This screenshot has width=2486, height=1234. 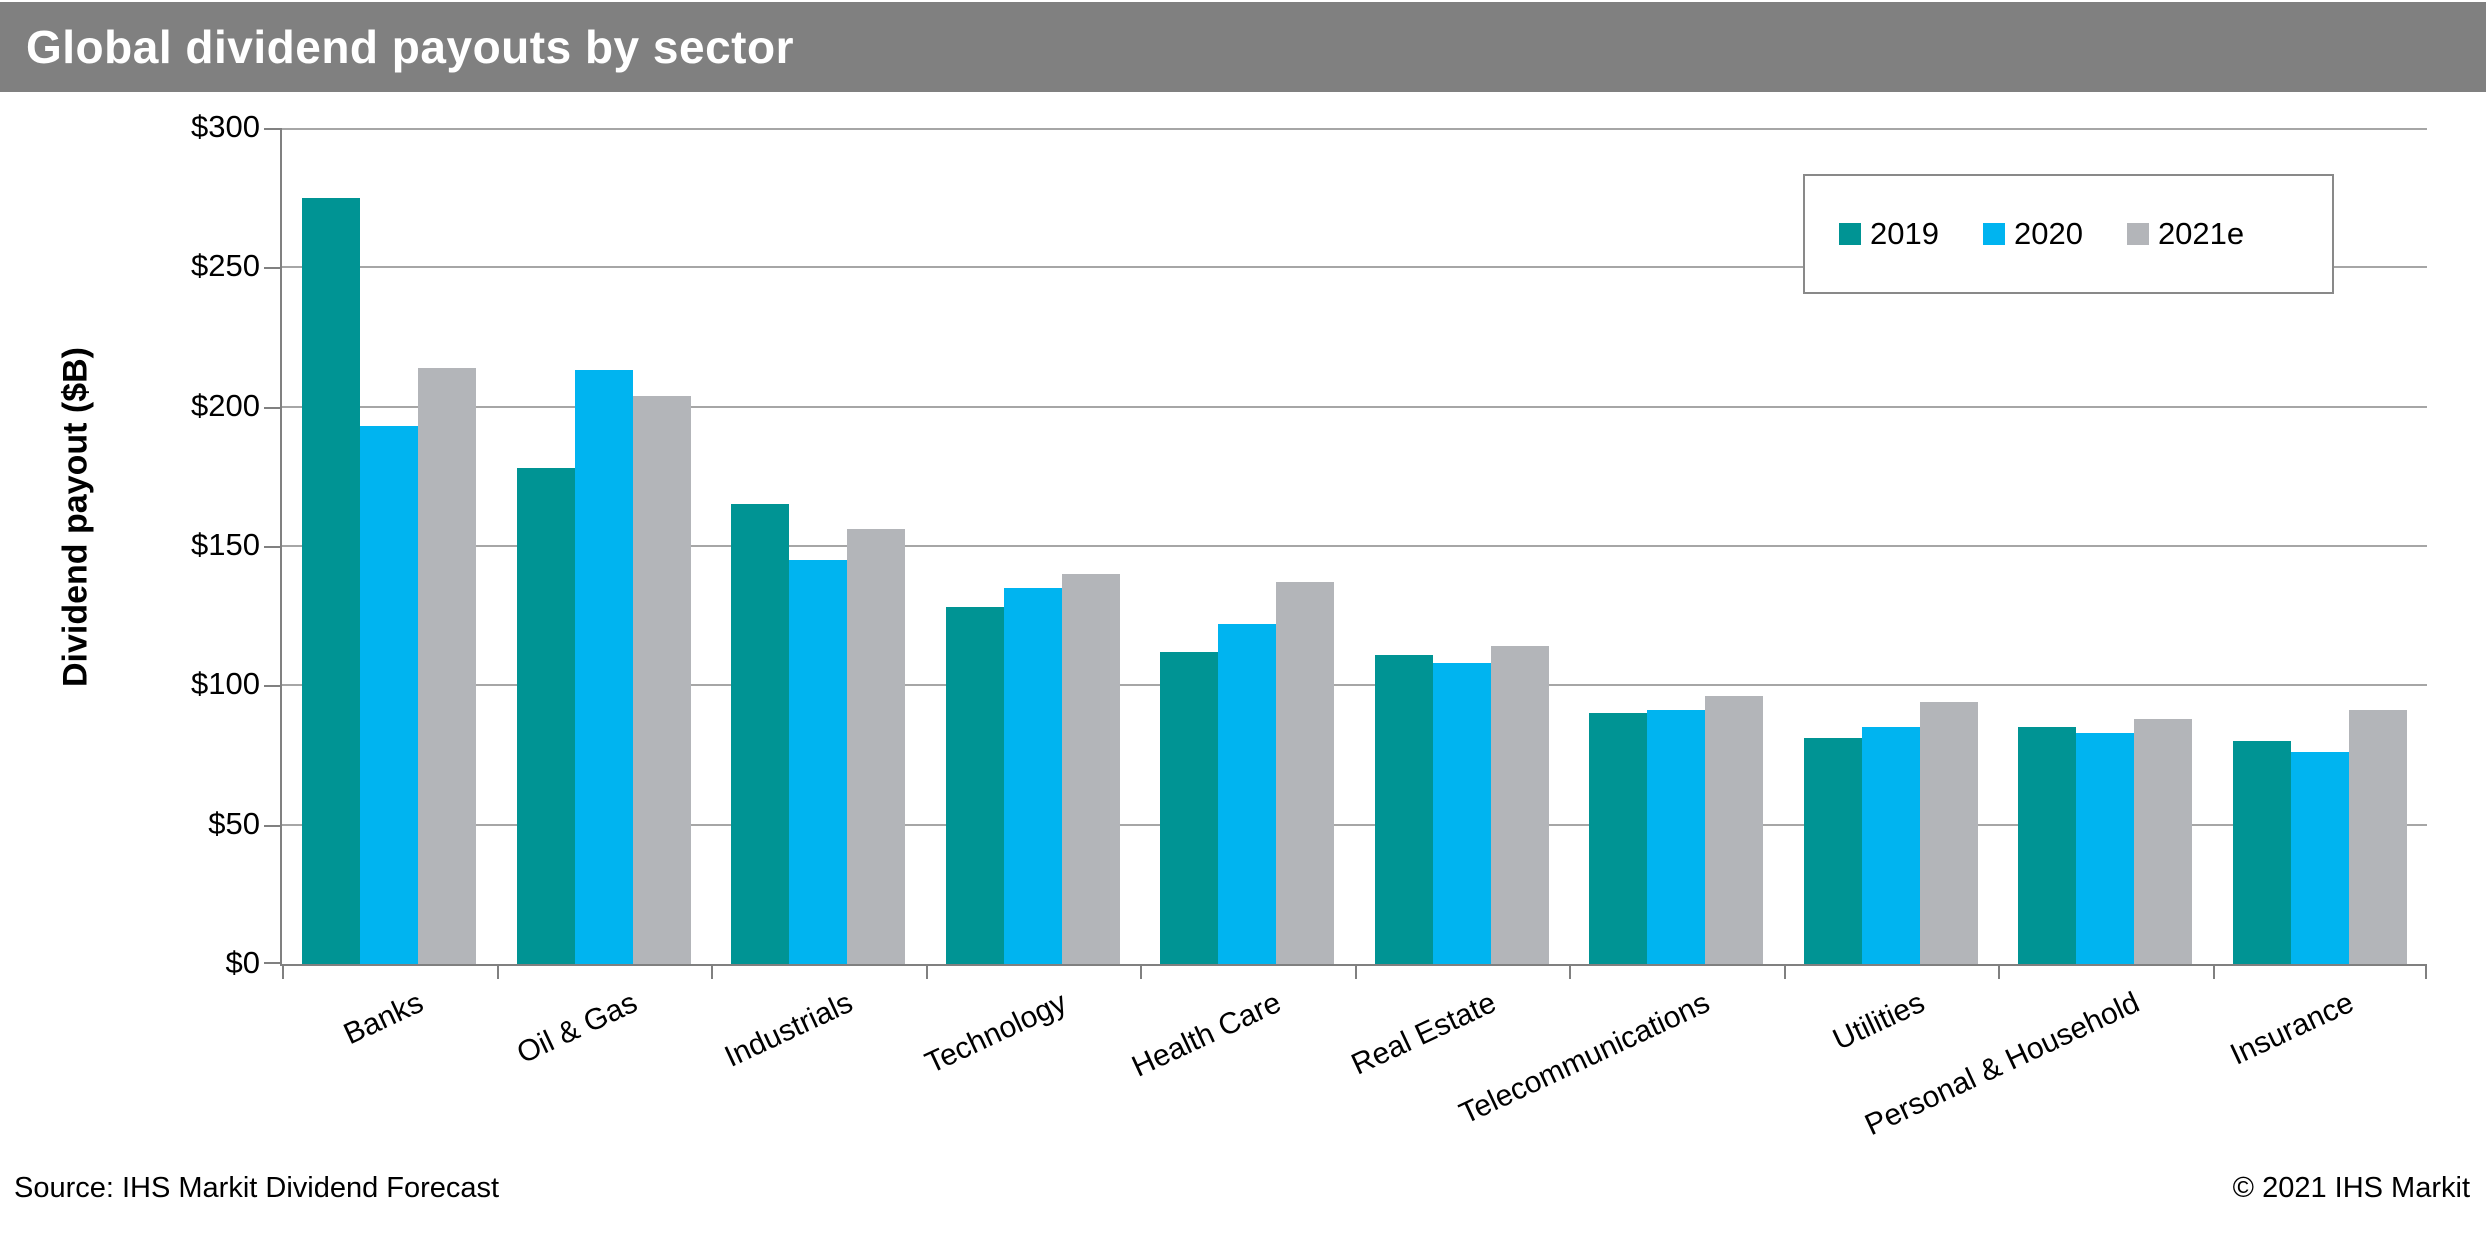 What do you see at coordinates (996, 1033) in the screenshot?
I see `x-axis-label: Technology` at bounding box center [996, 1033].